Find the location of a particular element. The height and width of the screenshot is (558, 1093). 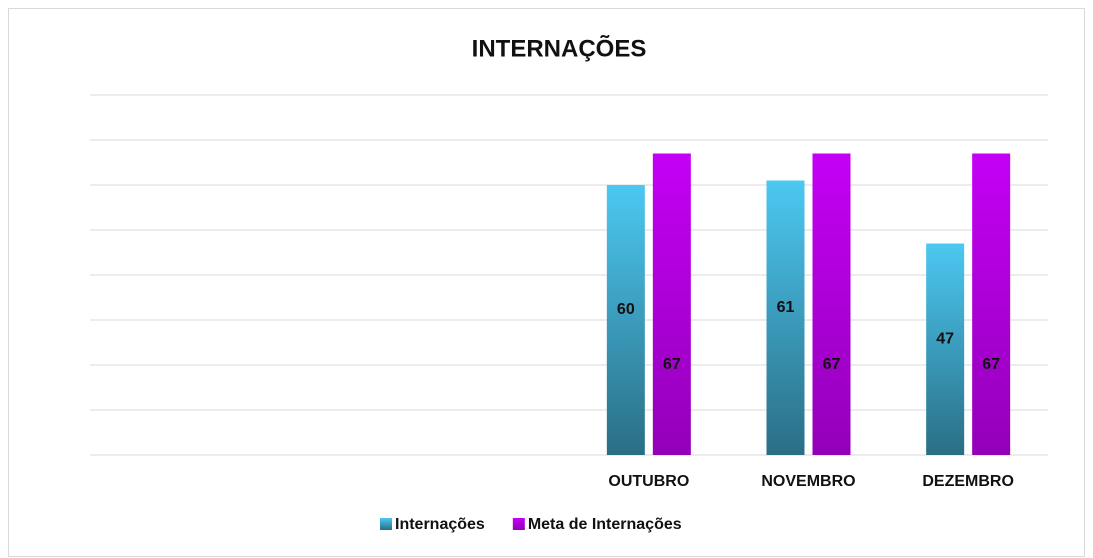

legend-label: Meta de Internações is located at coordinates (605, 524).